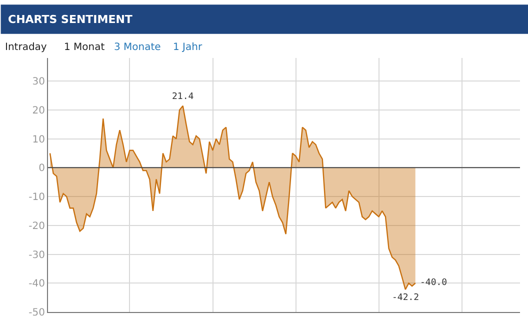 The width and height of the screenshot is (528, 327). I want to click on y-tick-label: -30, so click(36, 255).